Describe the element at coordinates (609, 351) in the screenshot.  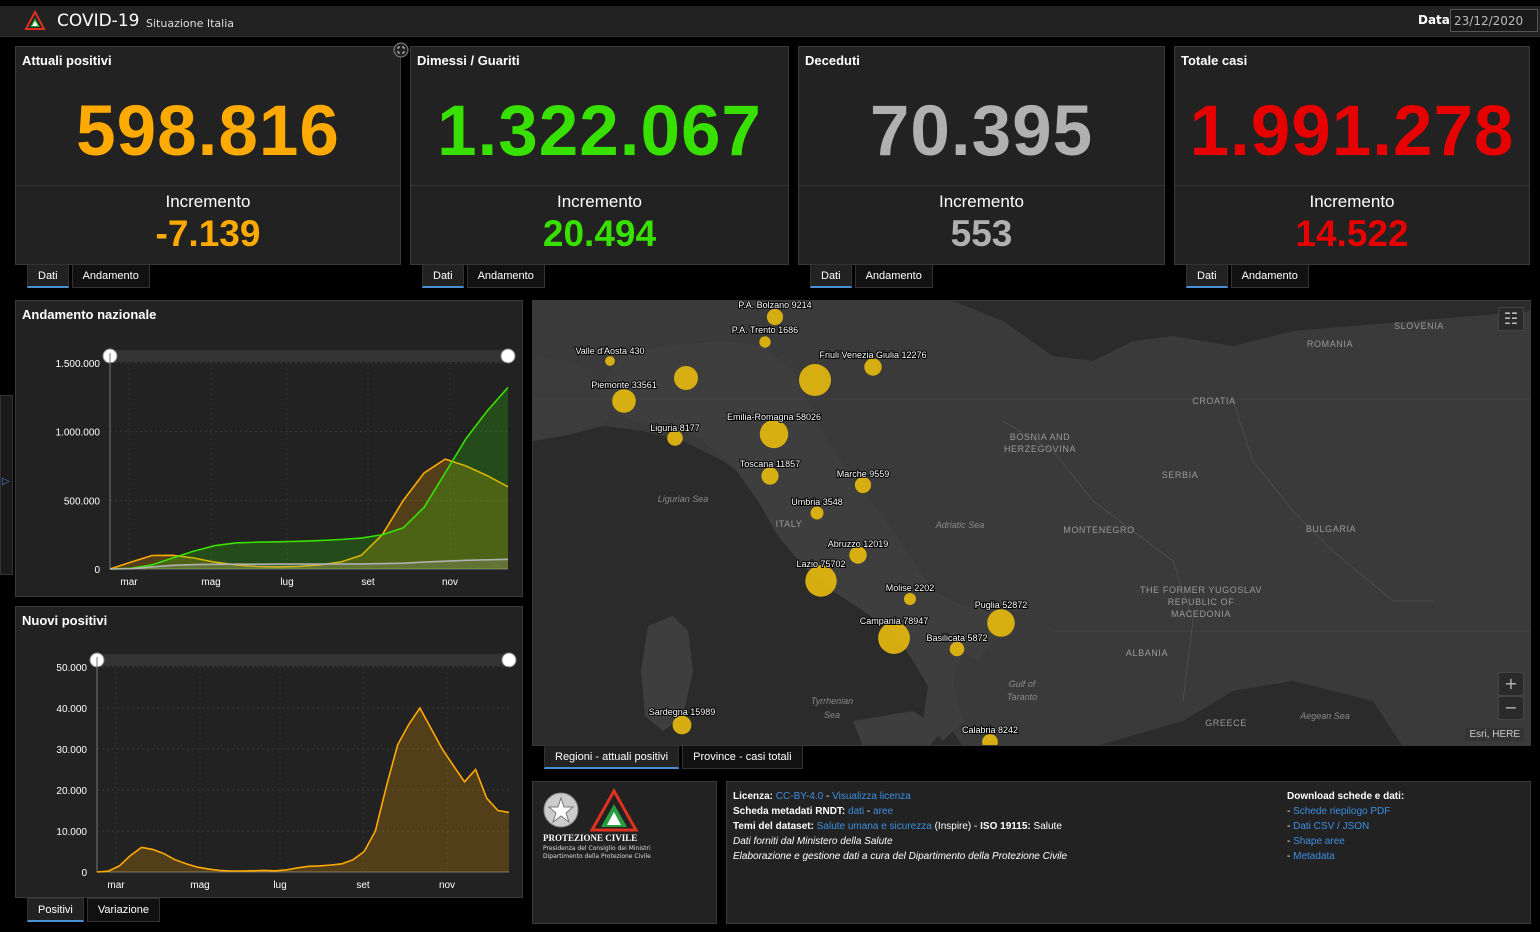
I see `region-label: Valle d'Aosta 430` at that location.